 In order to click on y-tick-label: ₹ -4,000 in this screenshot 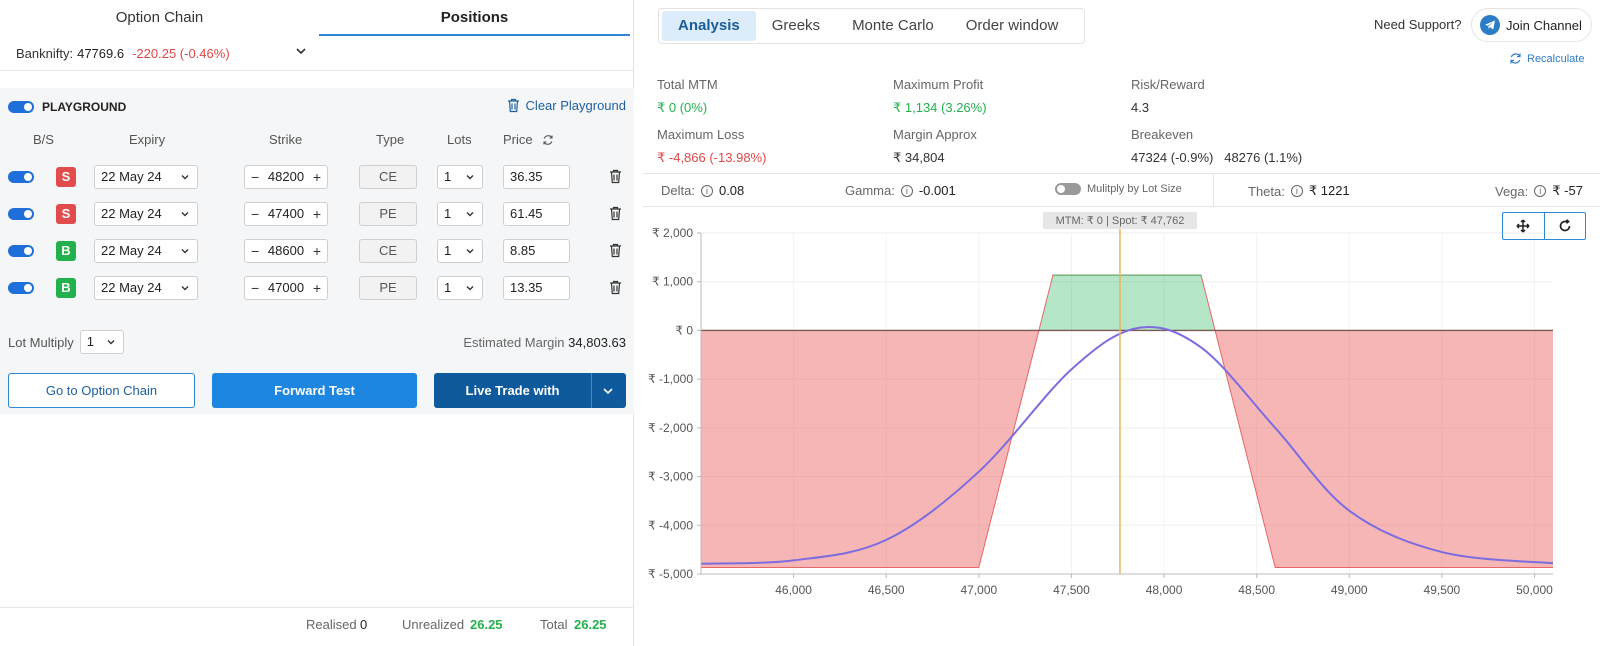, I will do `click(670, 525)`.